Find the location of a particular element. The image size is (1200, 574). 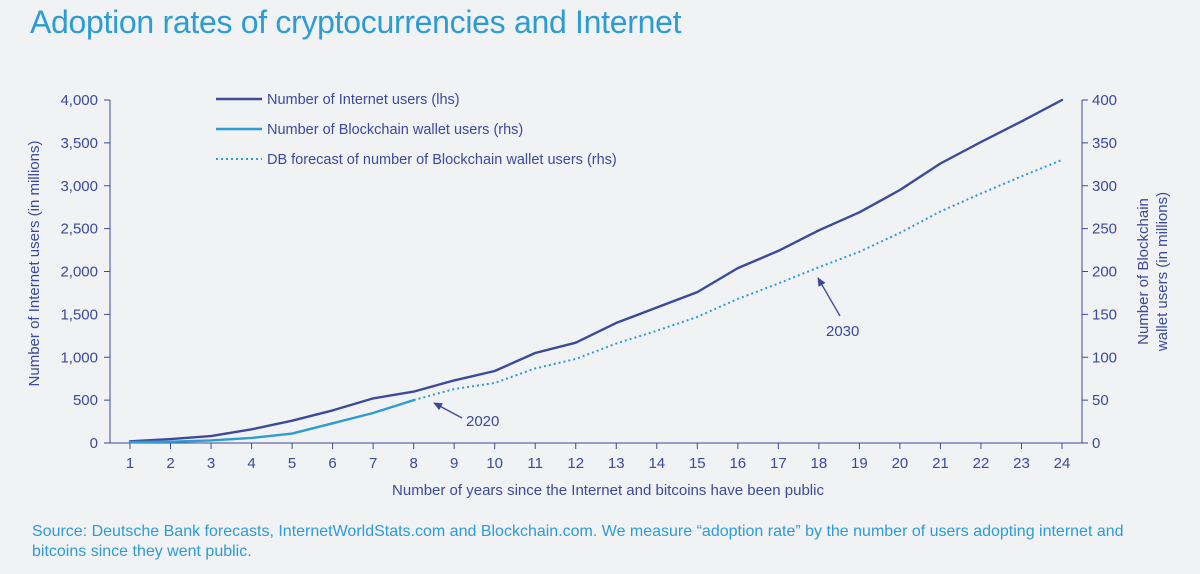

x-tick-label: 15 is located at coordinates (697, 463).